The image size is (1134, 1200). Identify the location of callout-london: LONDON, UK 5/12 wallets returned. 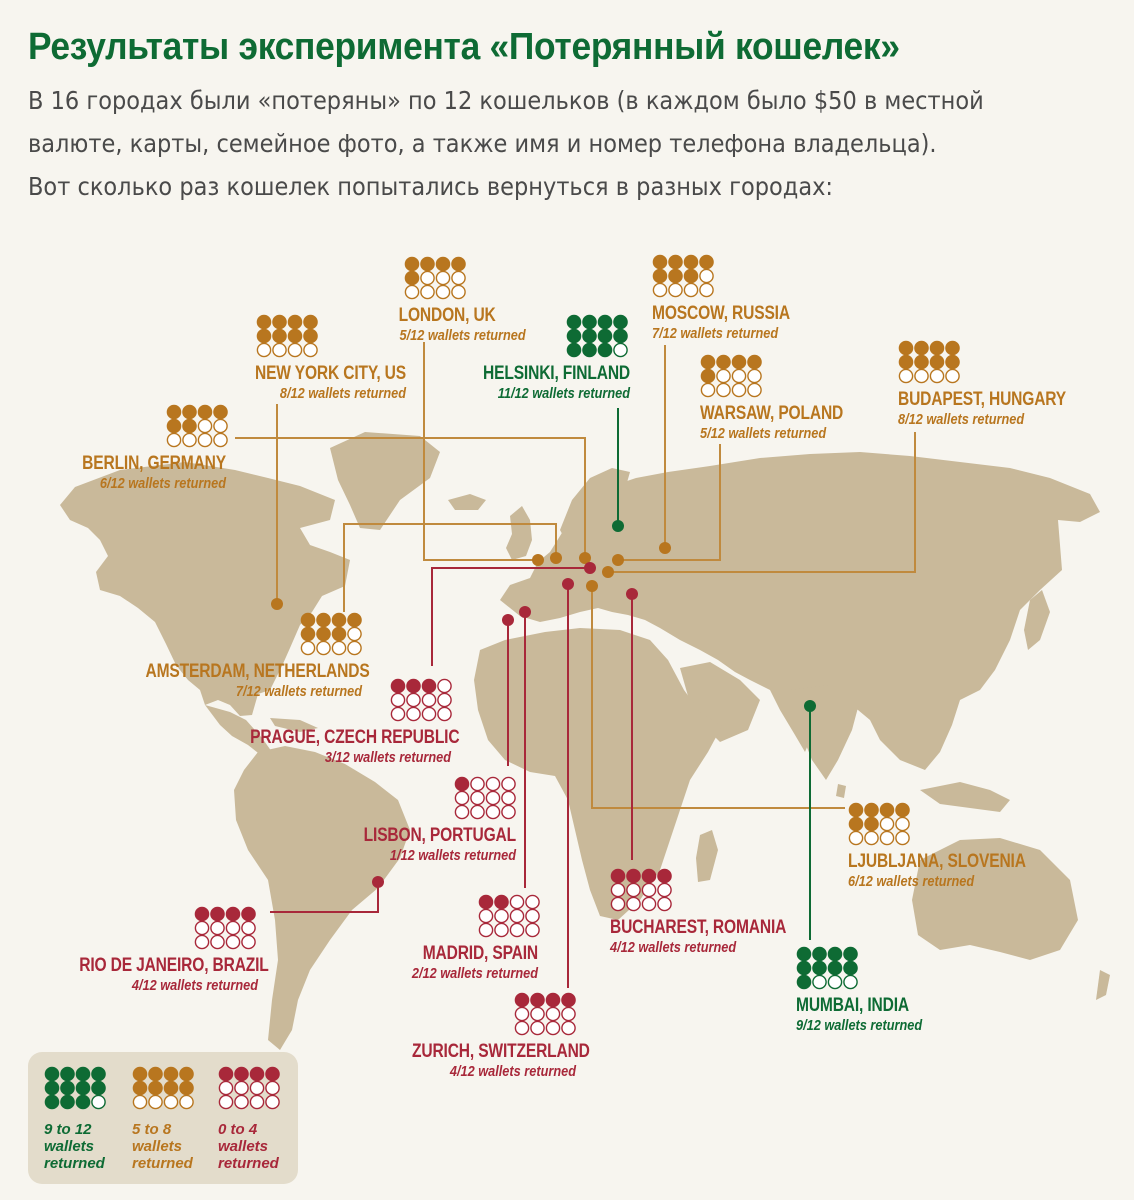
(474, 300).